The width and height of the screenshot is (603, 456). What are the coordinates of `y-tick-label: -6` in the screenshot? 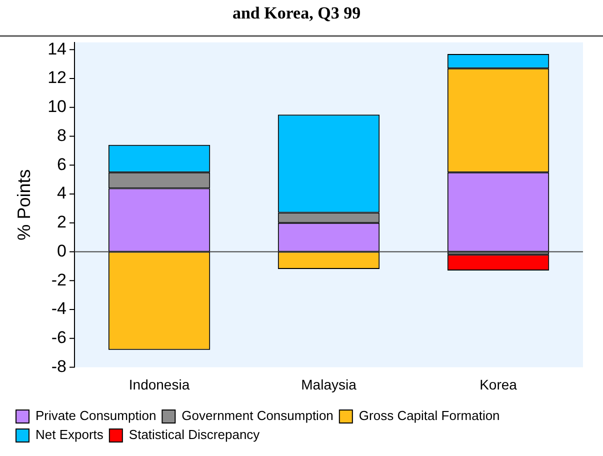 It's located at (59, 338).